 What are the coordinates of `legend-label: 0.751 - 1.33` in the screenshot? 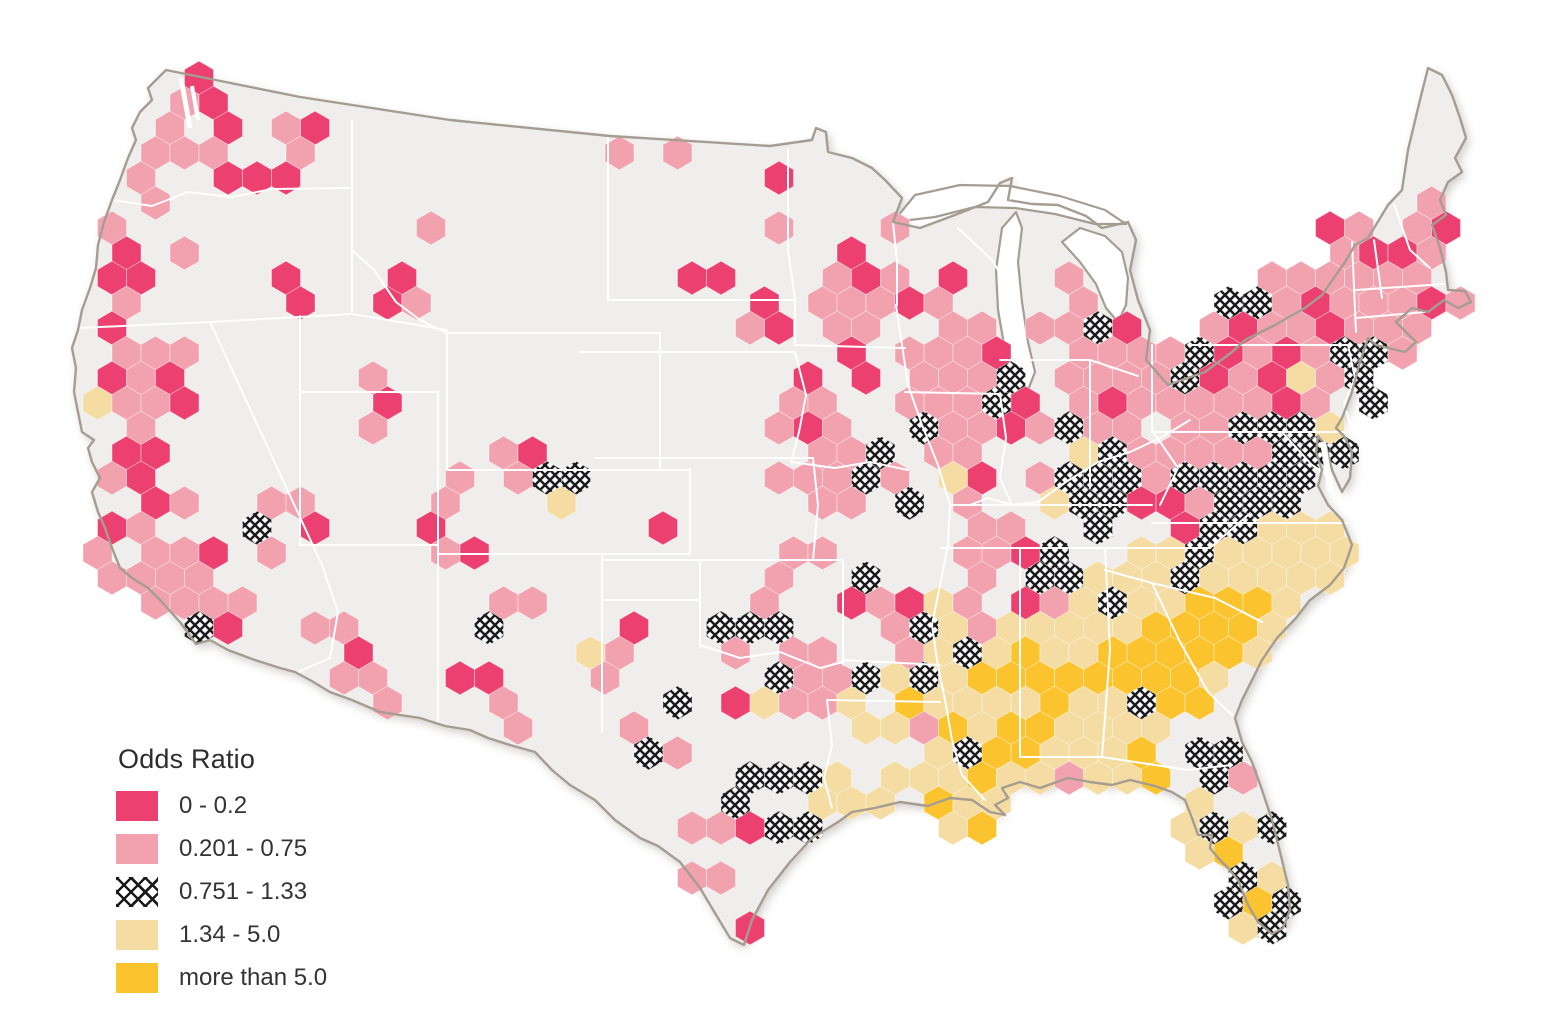 It's located at (243, 891).